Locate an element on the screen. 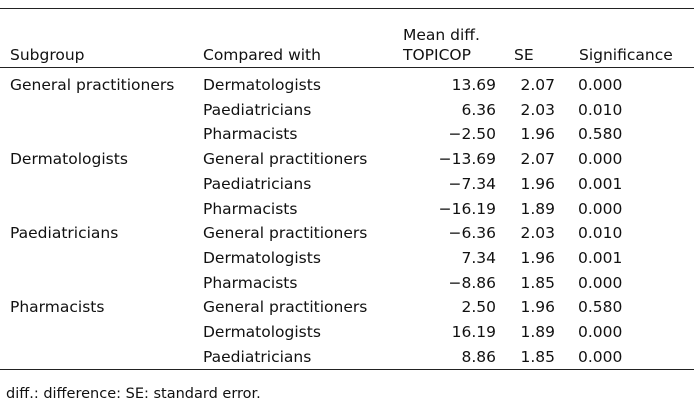 The height and width of the screenshot is (409, 700). header-compared-with: Compared with is located at coordinates (262, 55).